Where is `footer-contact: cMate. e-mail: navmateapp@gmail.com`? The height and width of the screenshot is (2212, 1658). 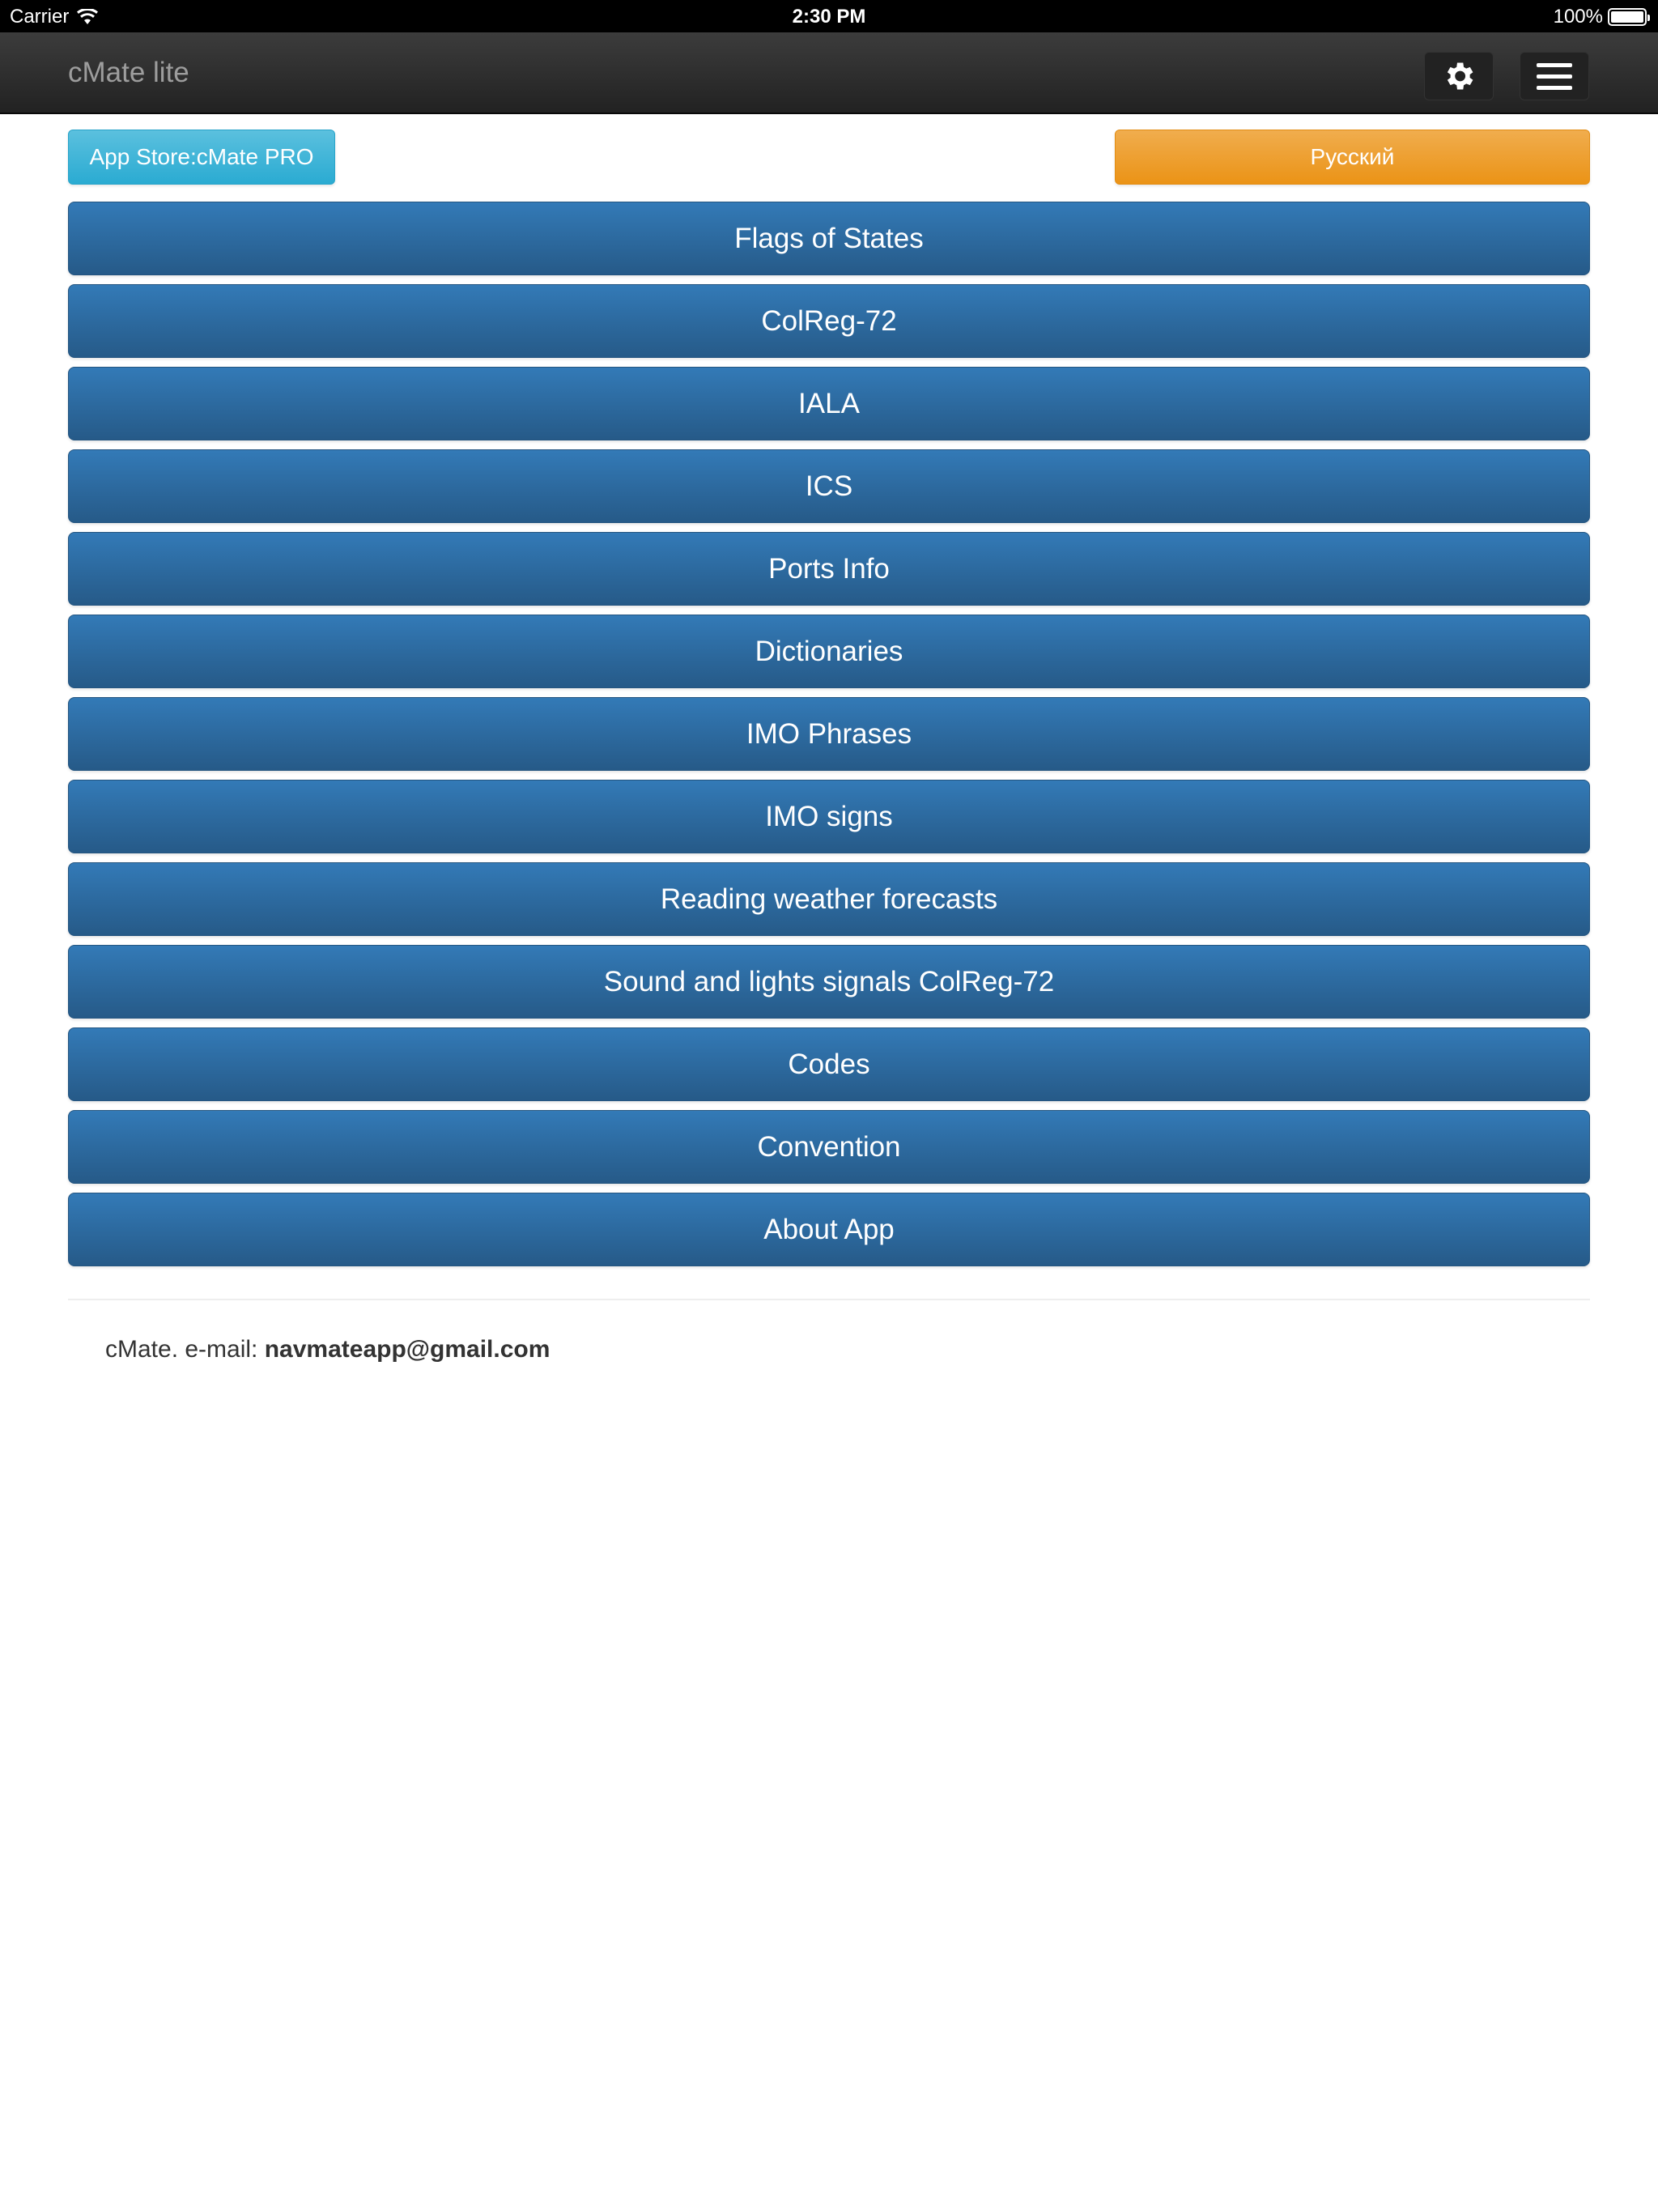 footer-contact: cMate. e-mail: navmateapp@gmail.com is located at coordinates (327, 1349).